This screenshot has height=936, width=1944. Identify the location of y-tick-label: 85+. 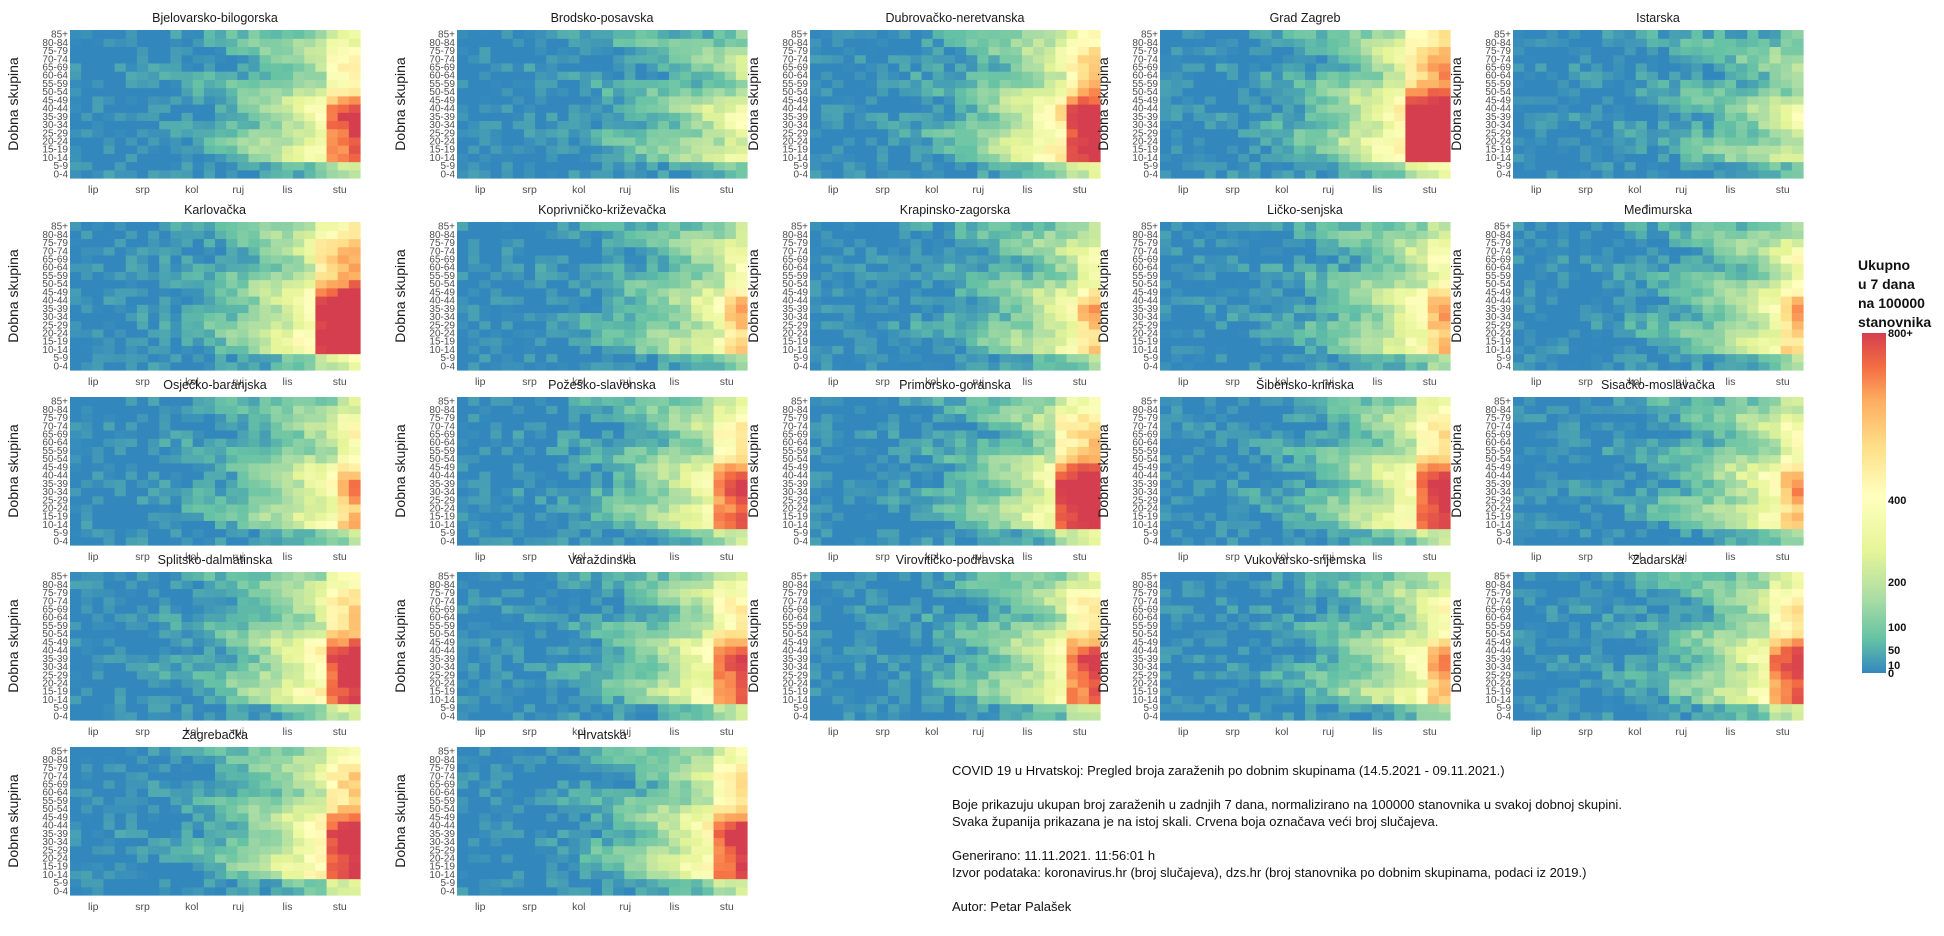
(59, 35).